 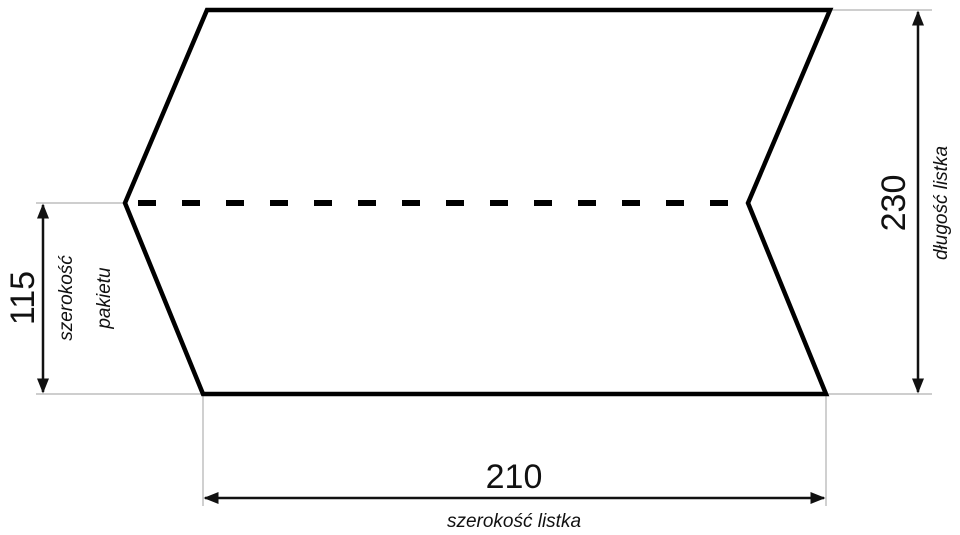 What do you see at coordinates (514, 477) in the screenshot?
I see `width-value: 210` at bounding box center [514, 477].